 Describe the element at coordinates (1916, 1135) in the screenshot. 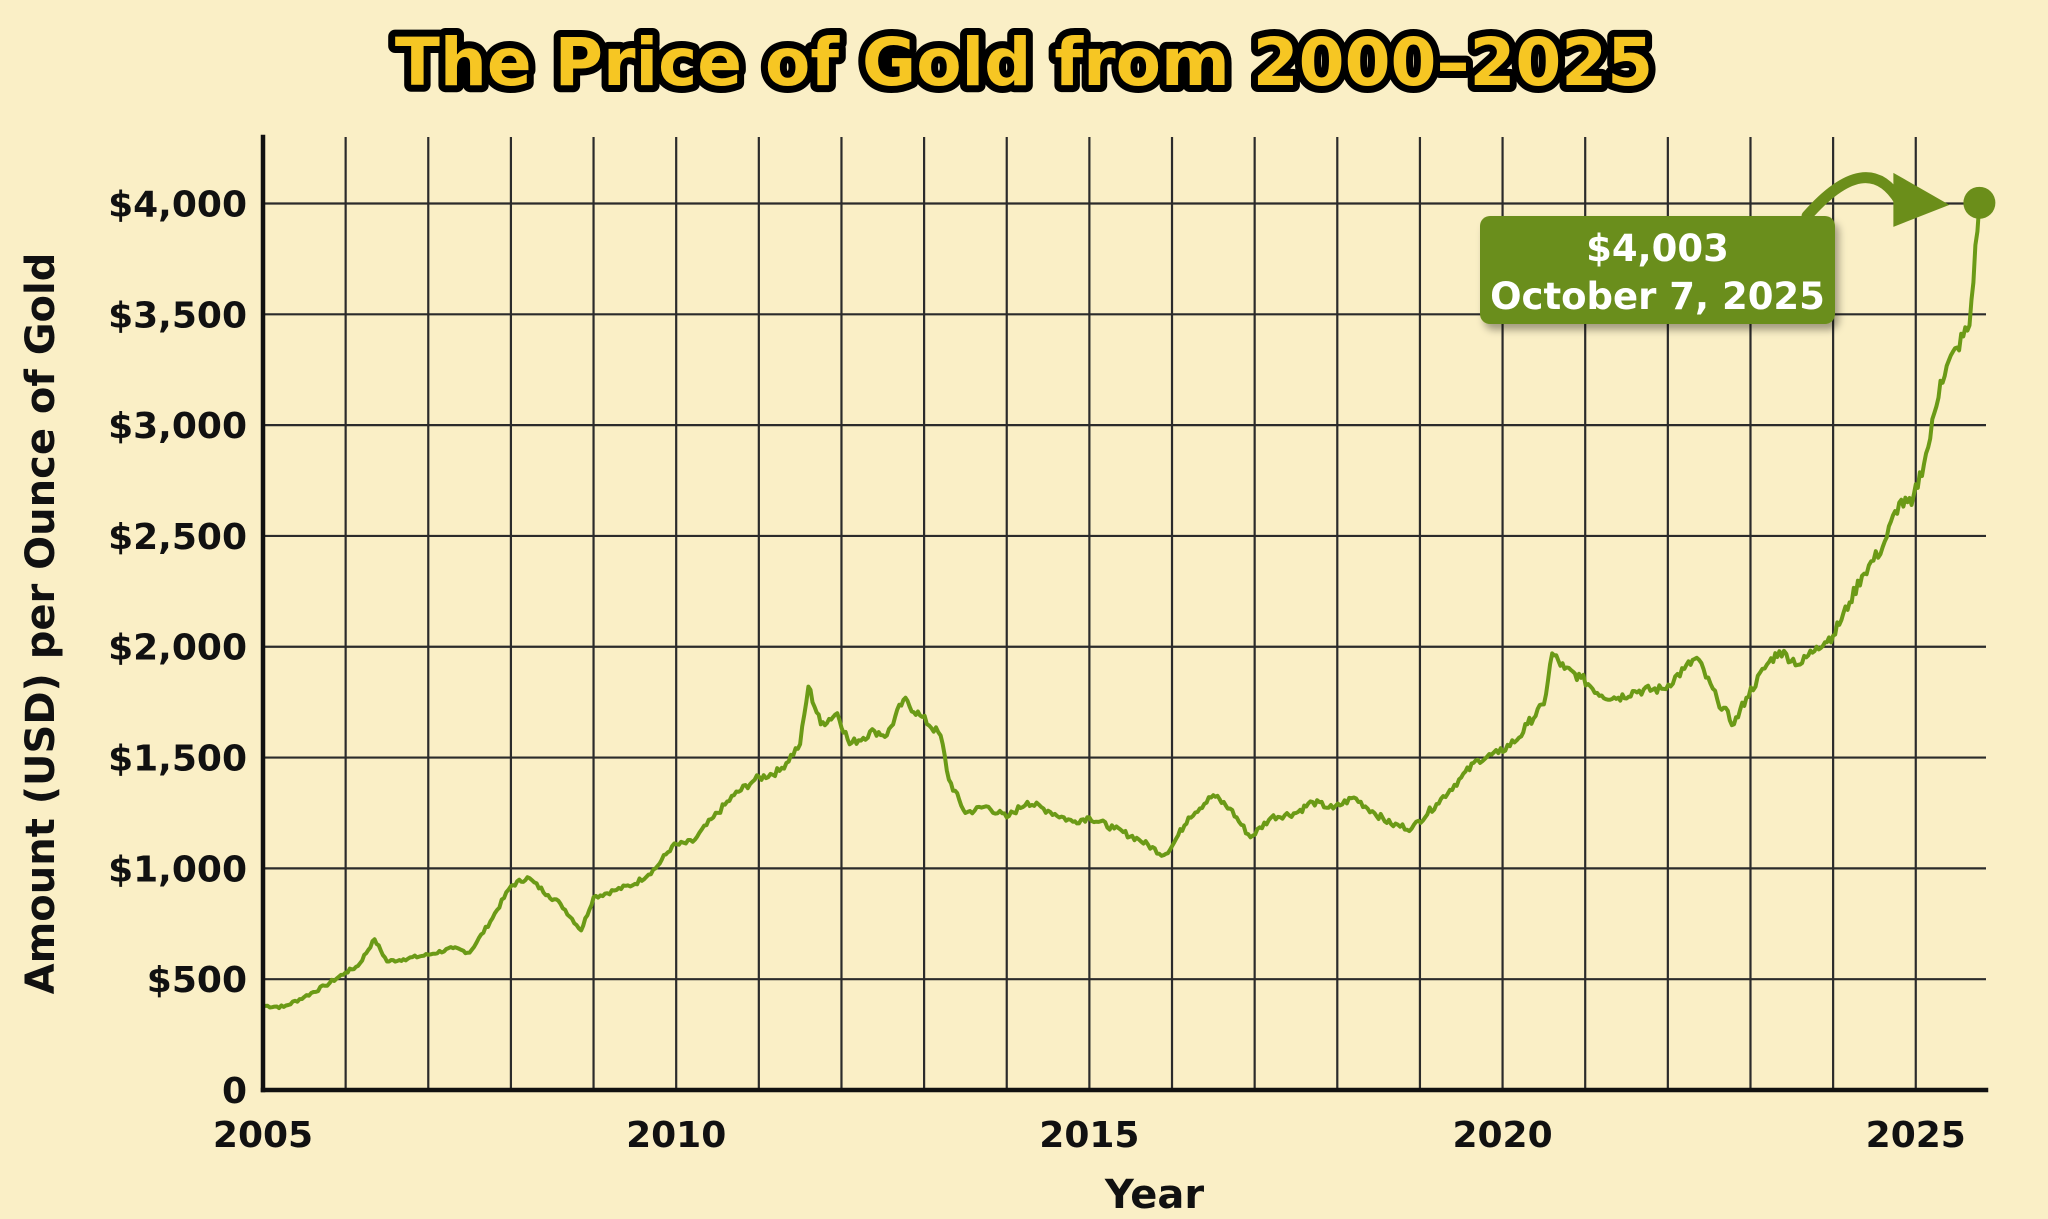

I see `x-tick-label: 2025` at that location.